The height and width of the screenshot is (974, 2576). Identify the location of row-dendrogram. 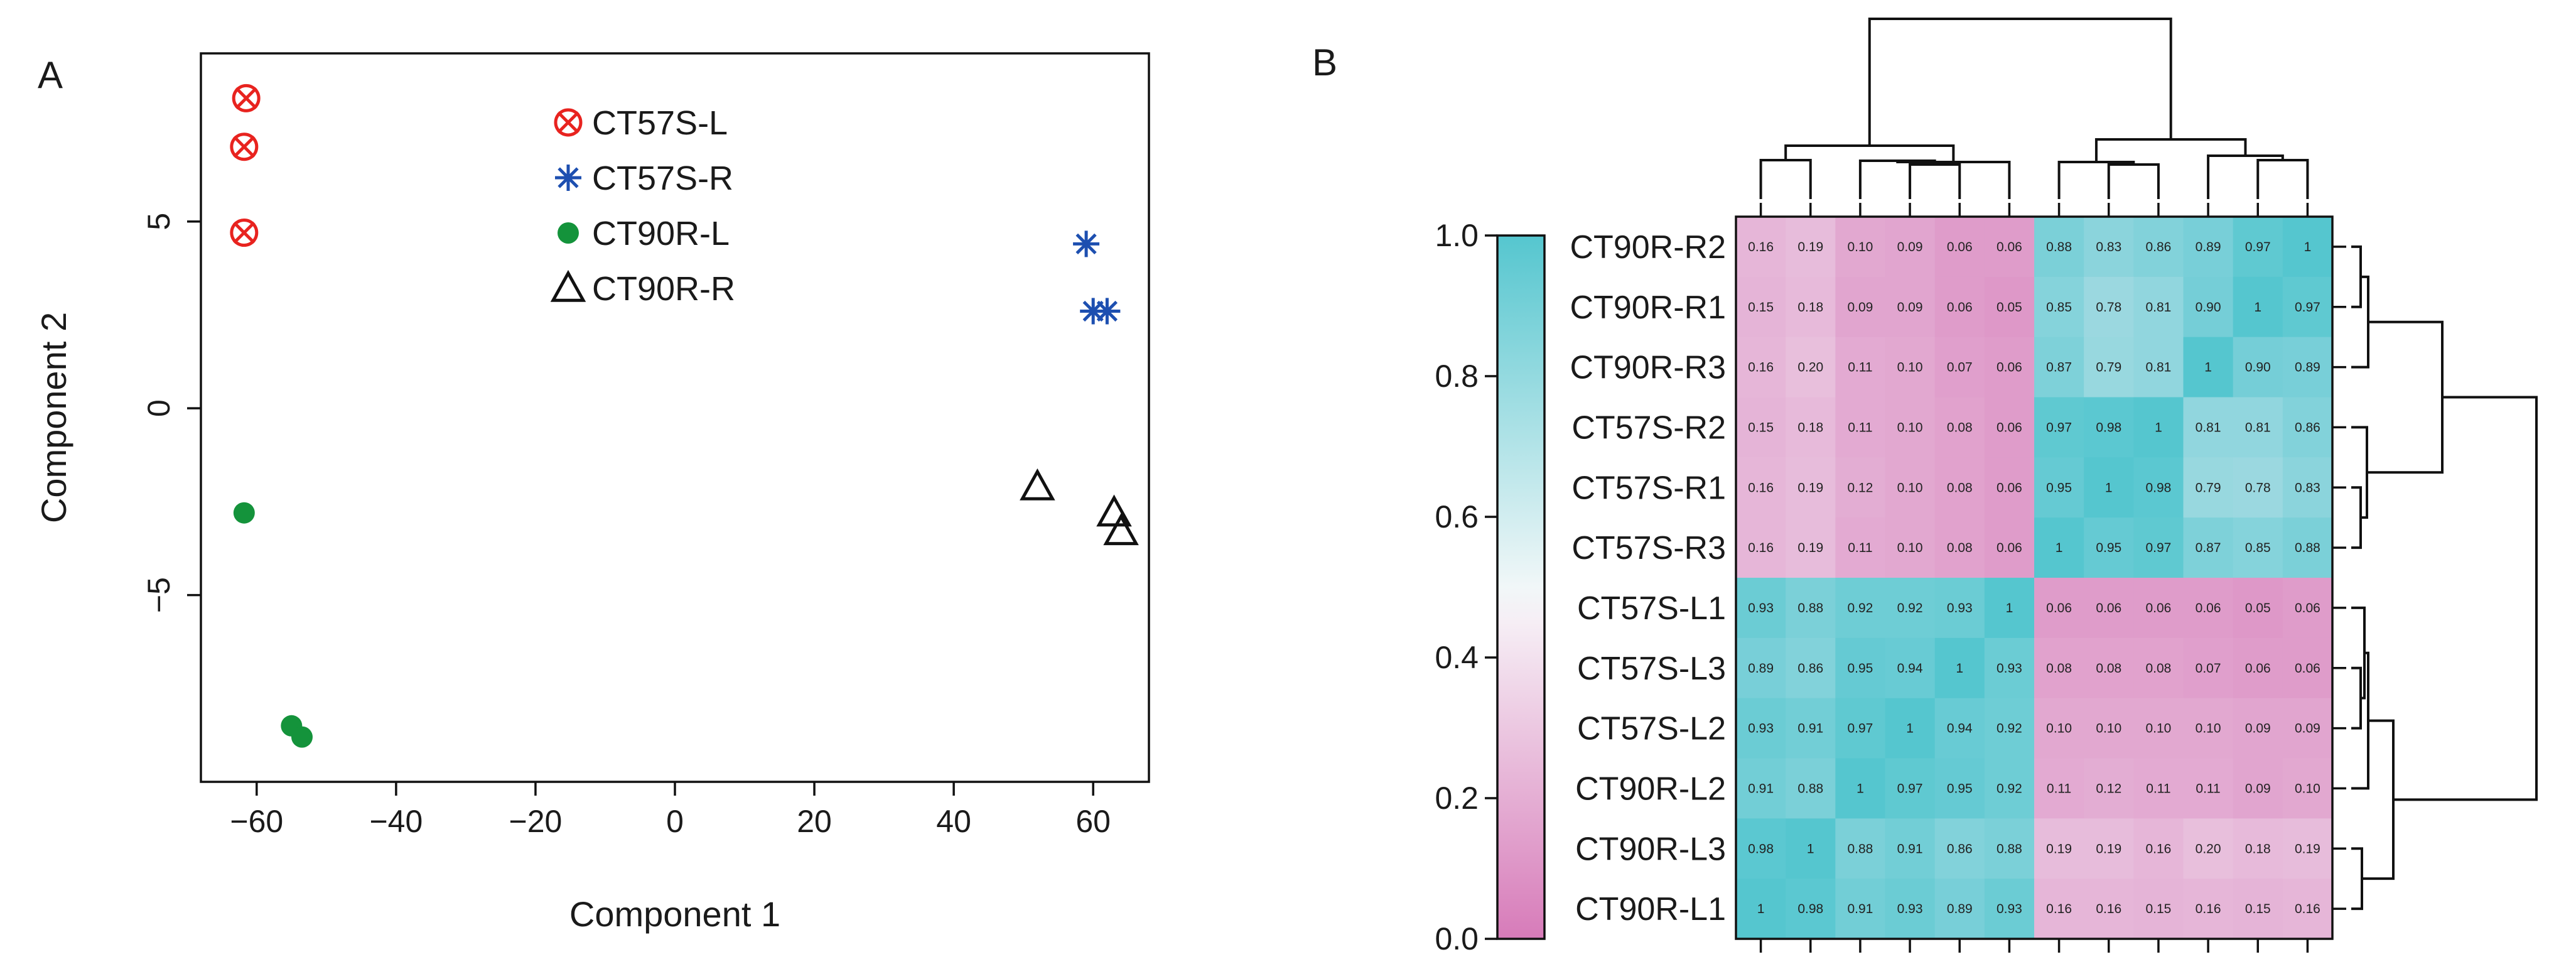
(2444, 578).